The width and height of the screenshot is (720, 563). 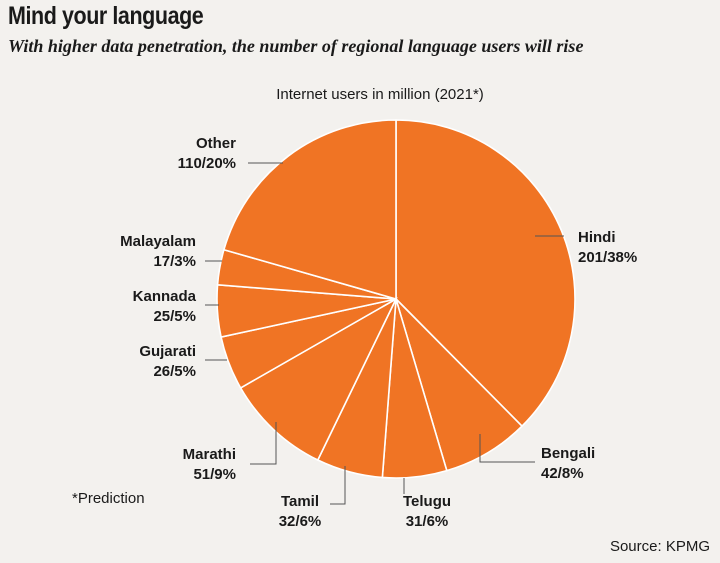 What do you see at coordinates (108, 498) in the screenshot?
I see `prediction-note: *Prediction` at bounding box center [108, 498].